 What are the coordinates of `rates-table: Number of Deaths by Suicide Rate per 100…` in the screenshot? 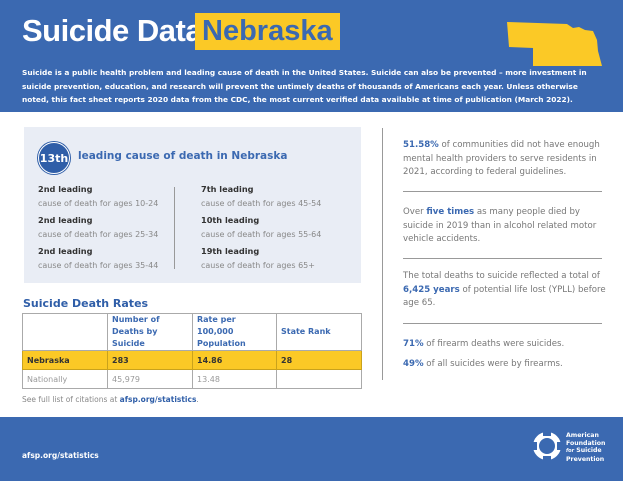 It's located at (192, 351).